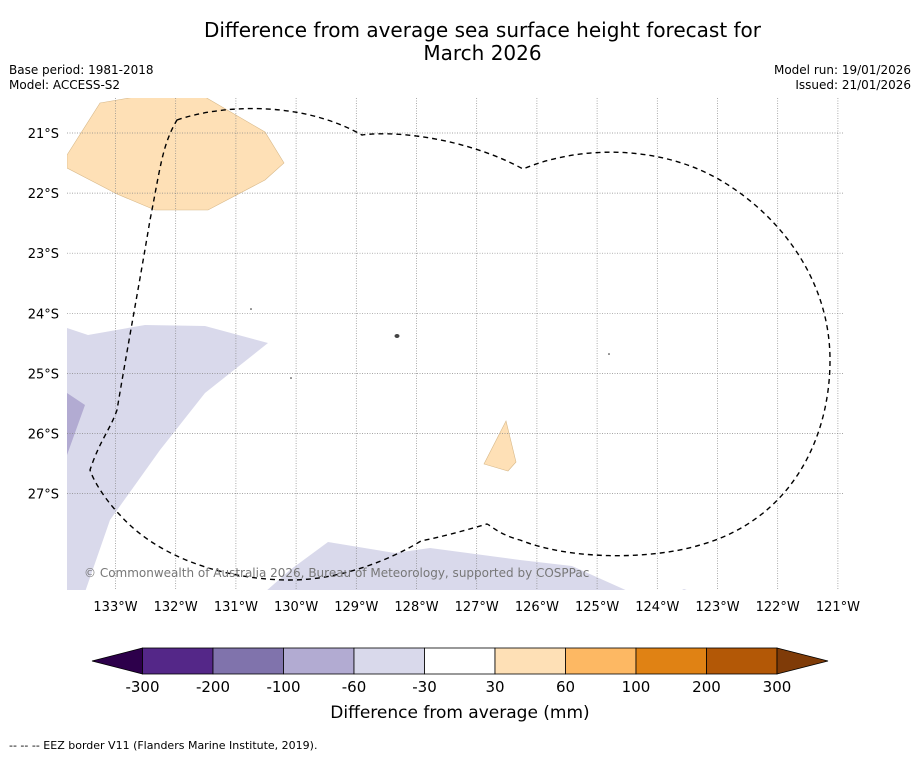 The height and width of the screenshot is (758, 919). What do you see at coordinates (684, 589) in the screenshot?
I see `region-minus-60-to-minus-30-corner` at bounding box center [684, 589].